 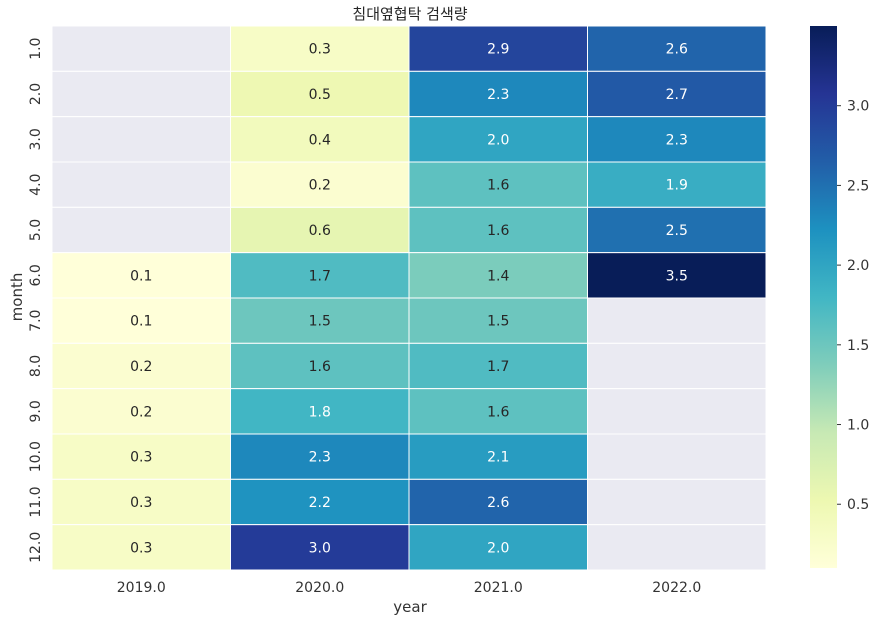 What do you see at coordinates (320, 503) in the screenshot?
I see `heatmap-cell-value: 2.2` at bounding box center [320, 503].